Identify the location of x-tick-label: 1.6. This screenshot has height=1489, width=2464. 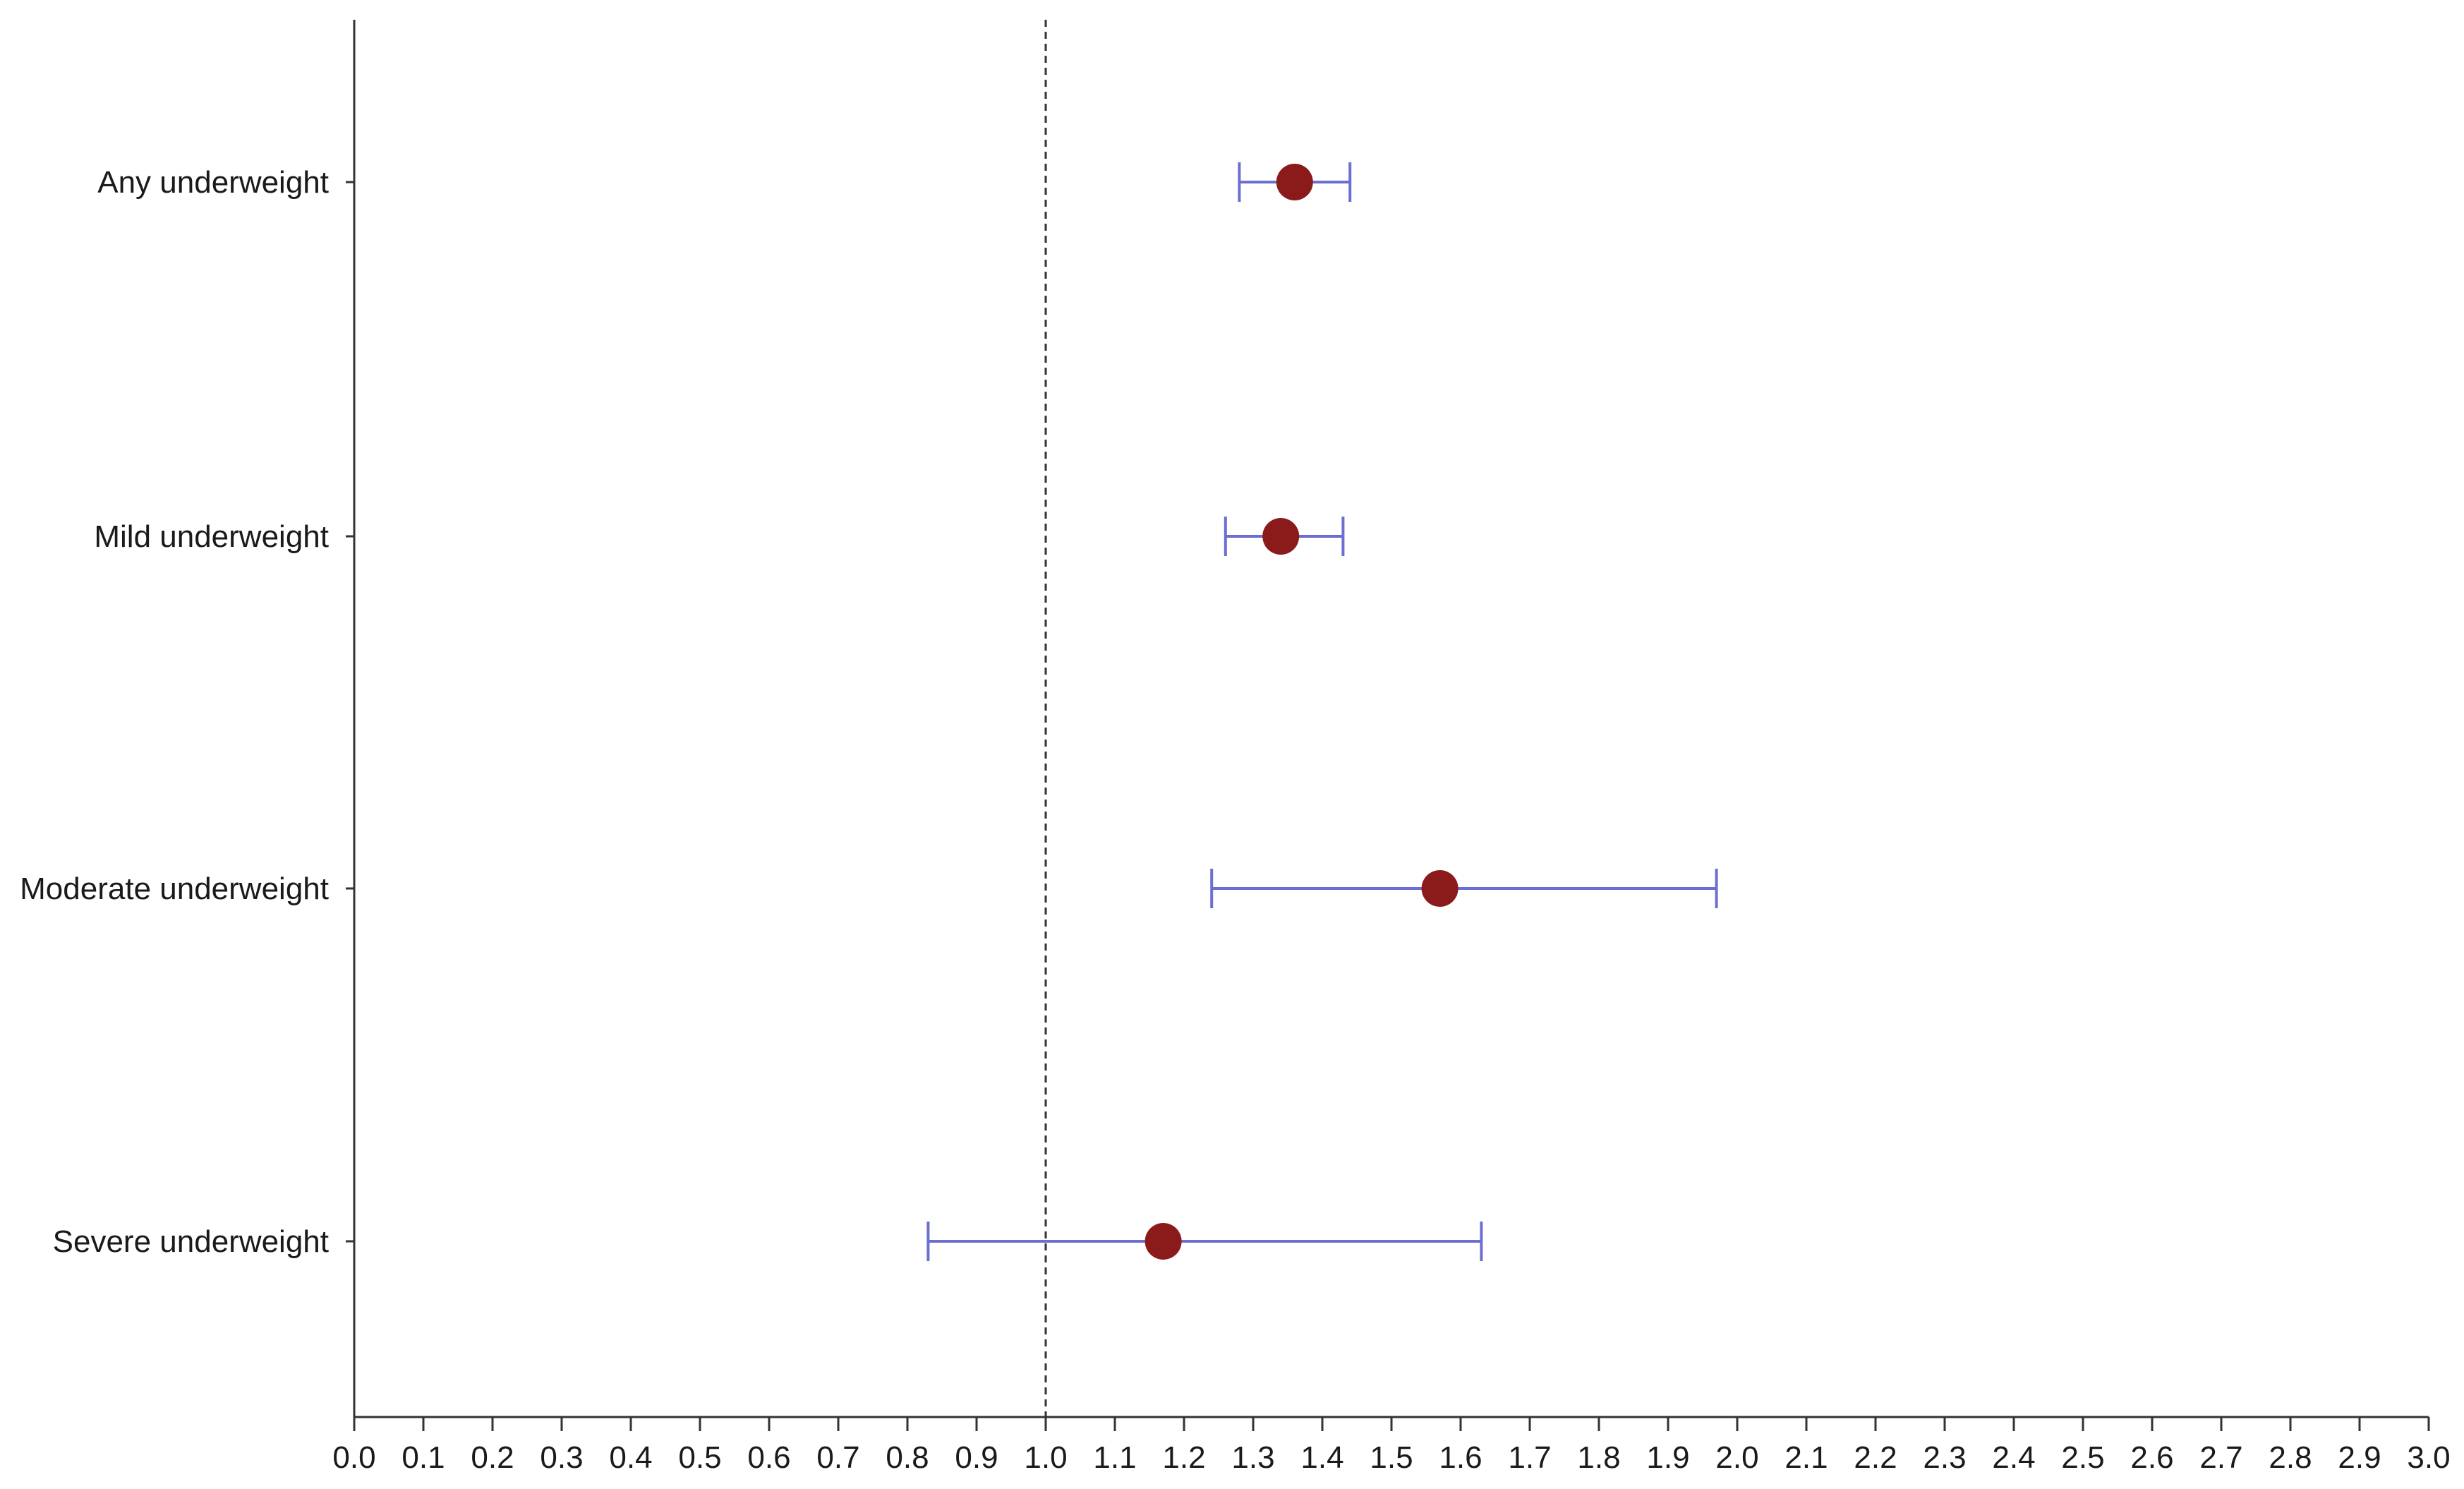
(1461, 1457).